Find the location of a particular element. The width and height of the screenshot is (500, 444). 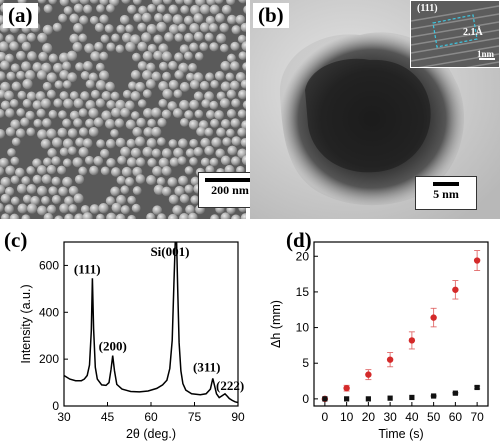

xrd-peak-label: (222) is located at coordinates (230, 385).